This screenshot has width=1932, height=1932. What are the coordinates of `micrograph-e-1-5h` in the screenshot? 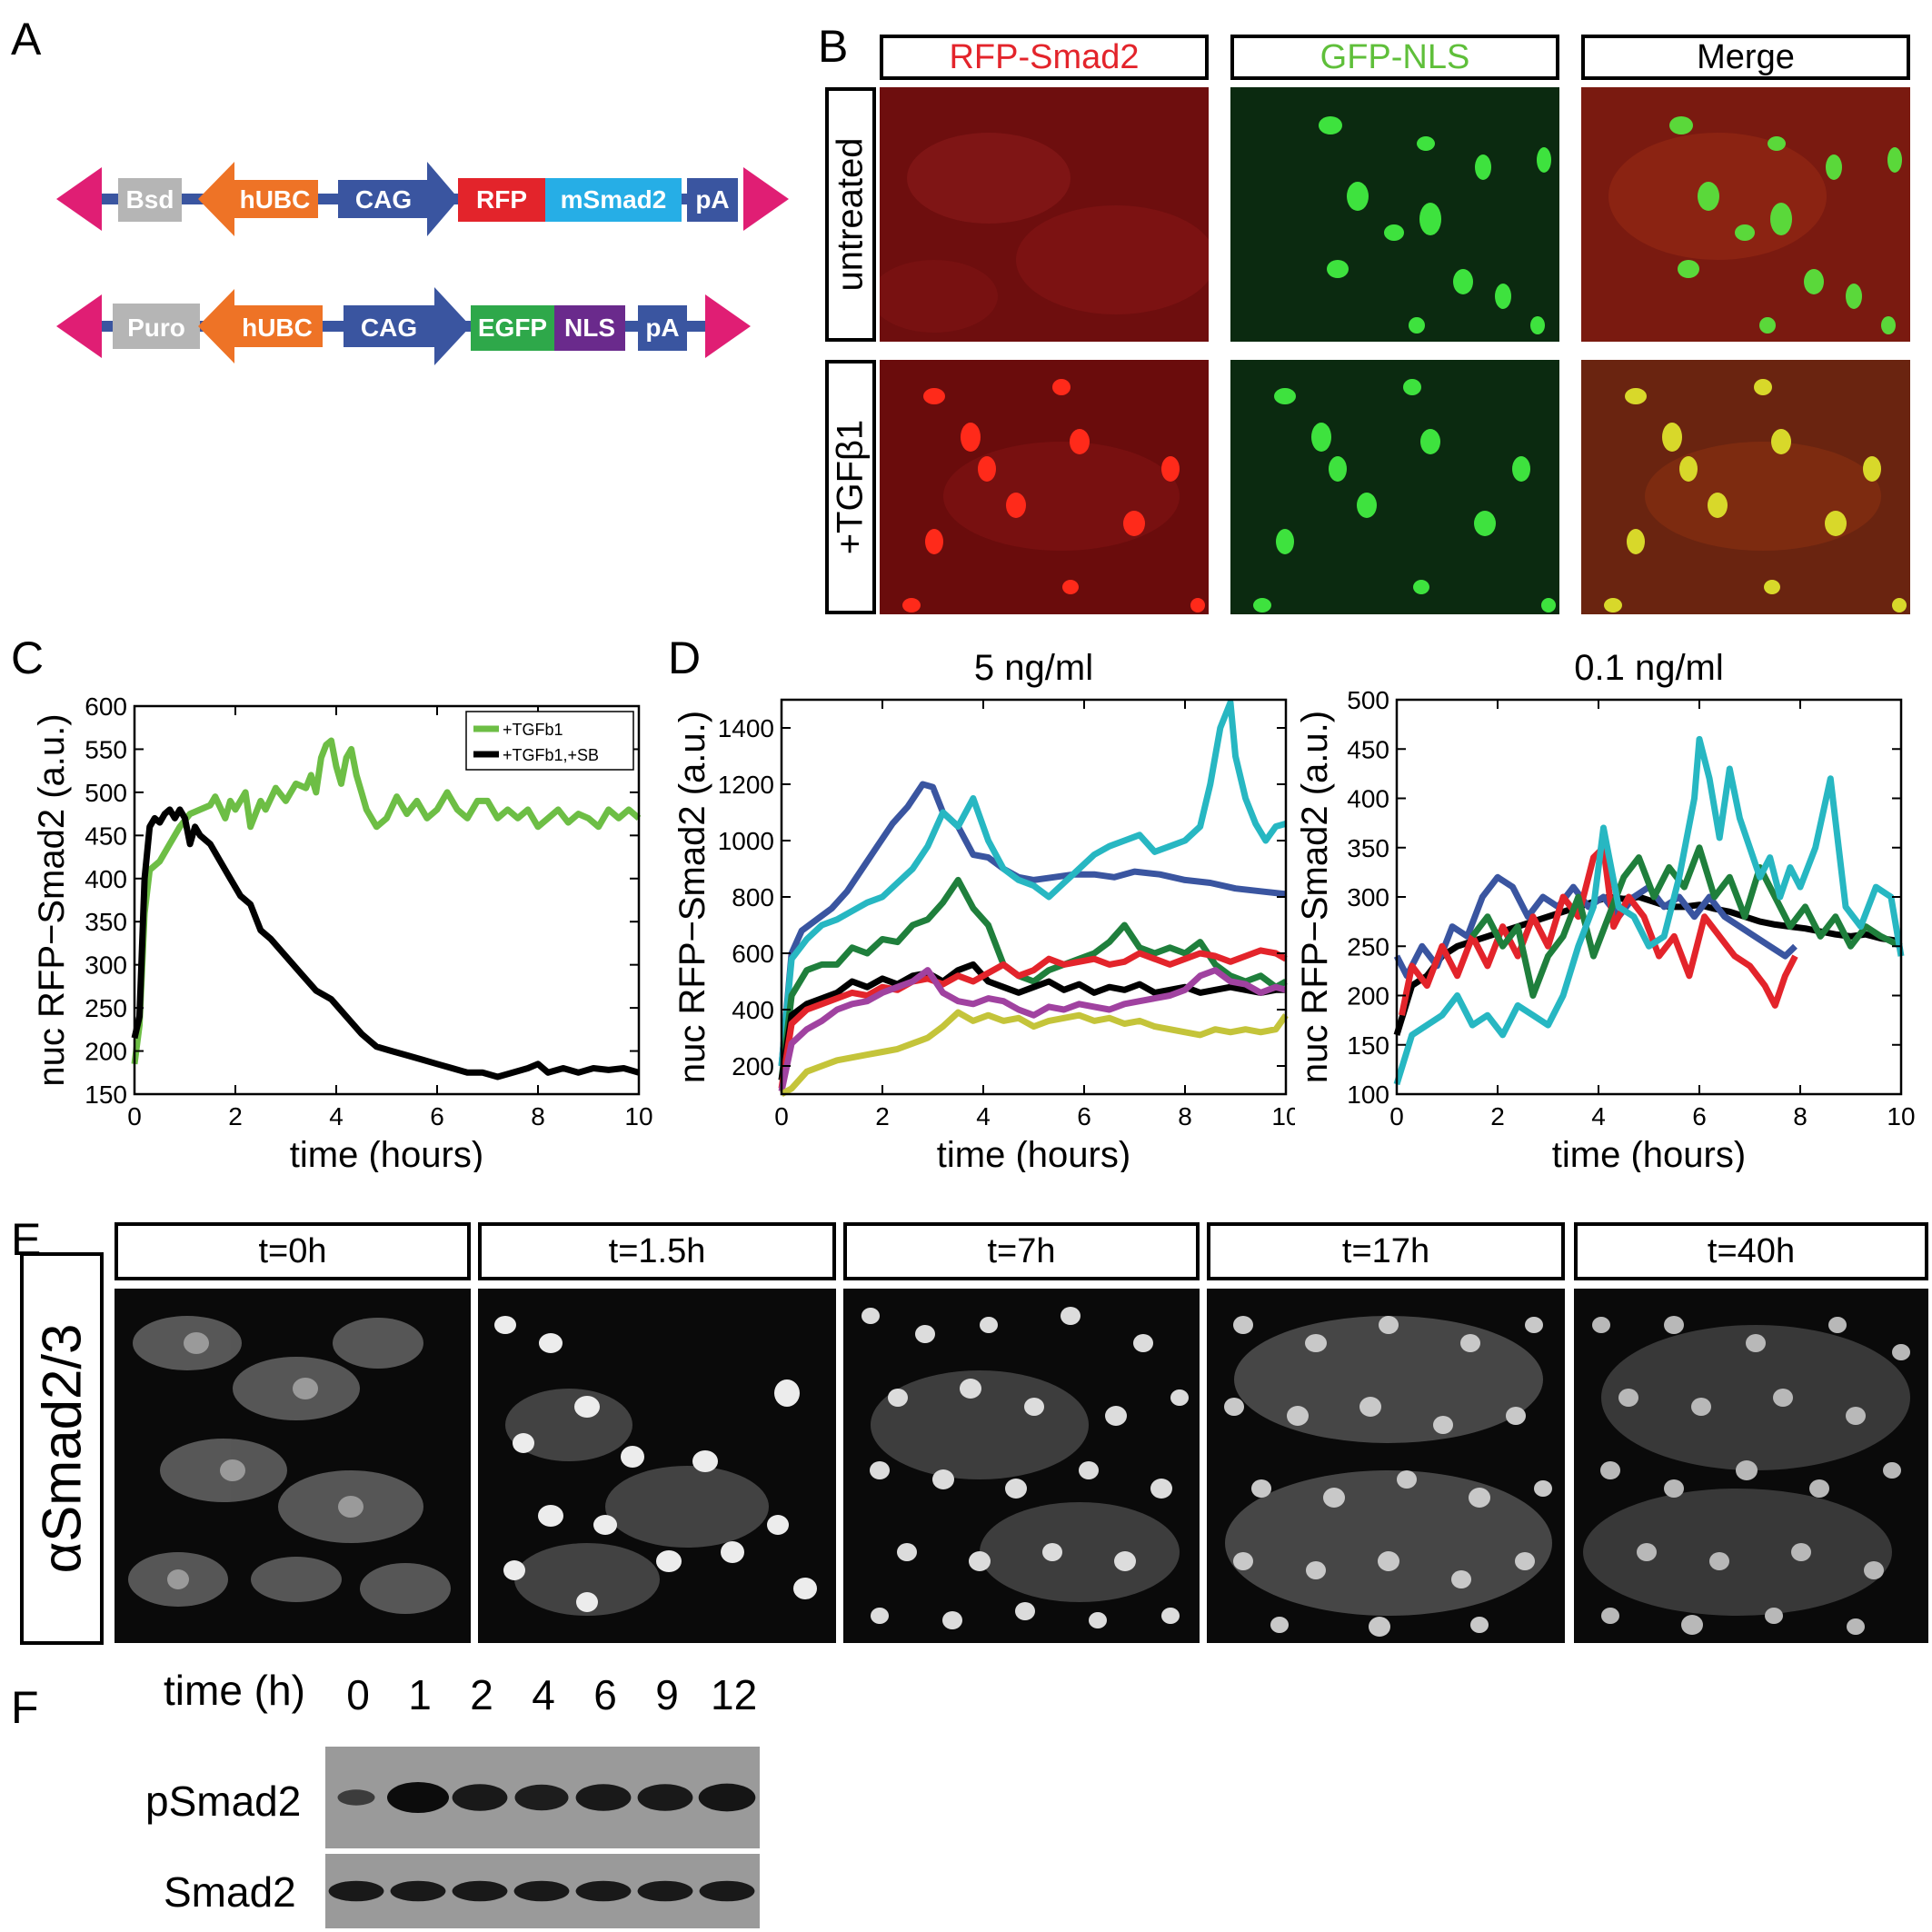 It's located at (657, 1466).